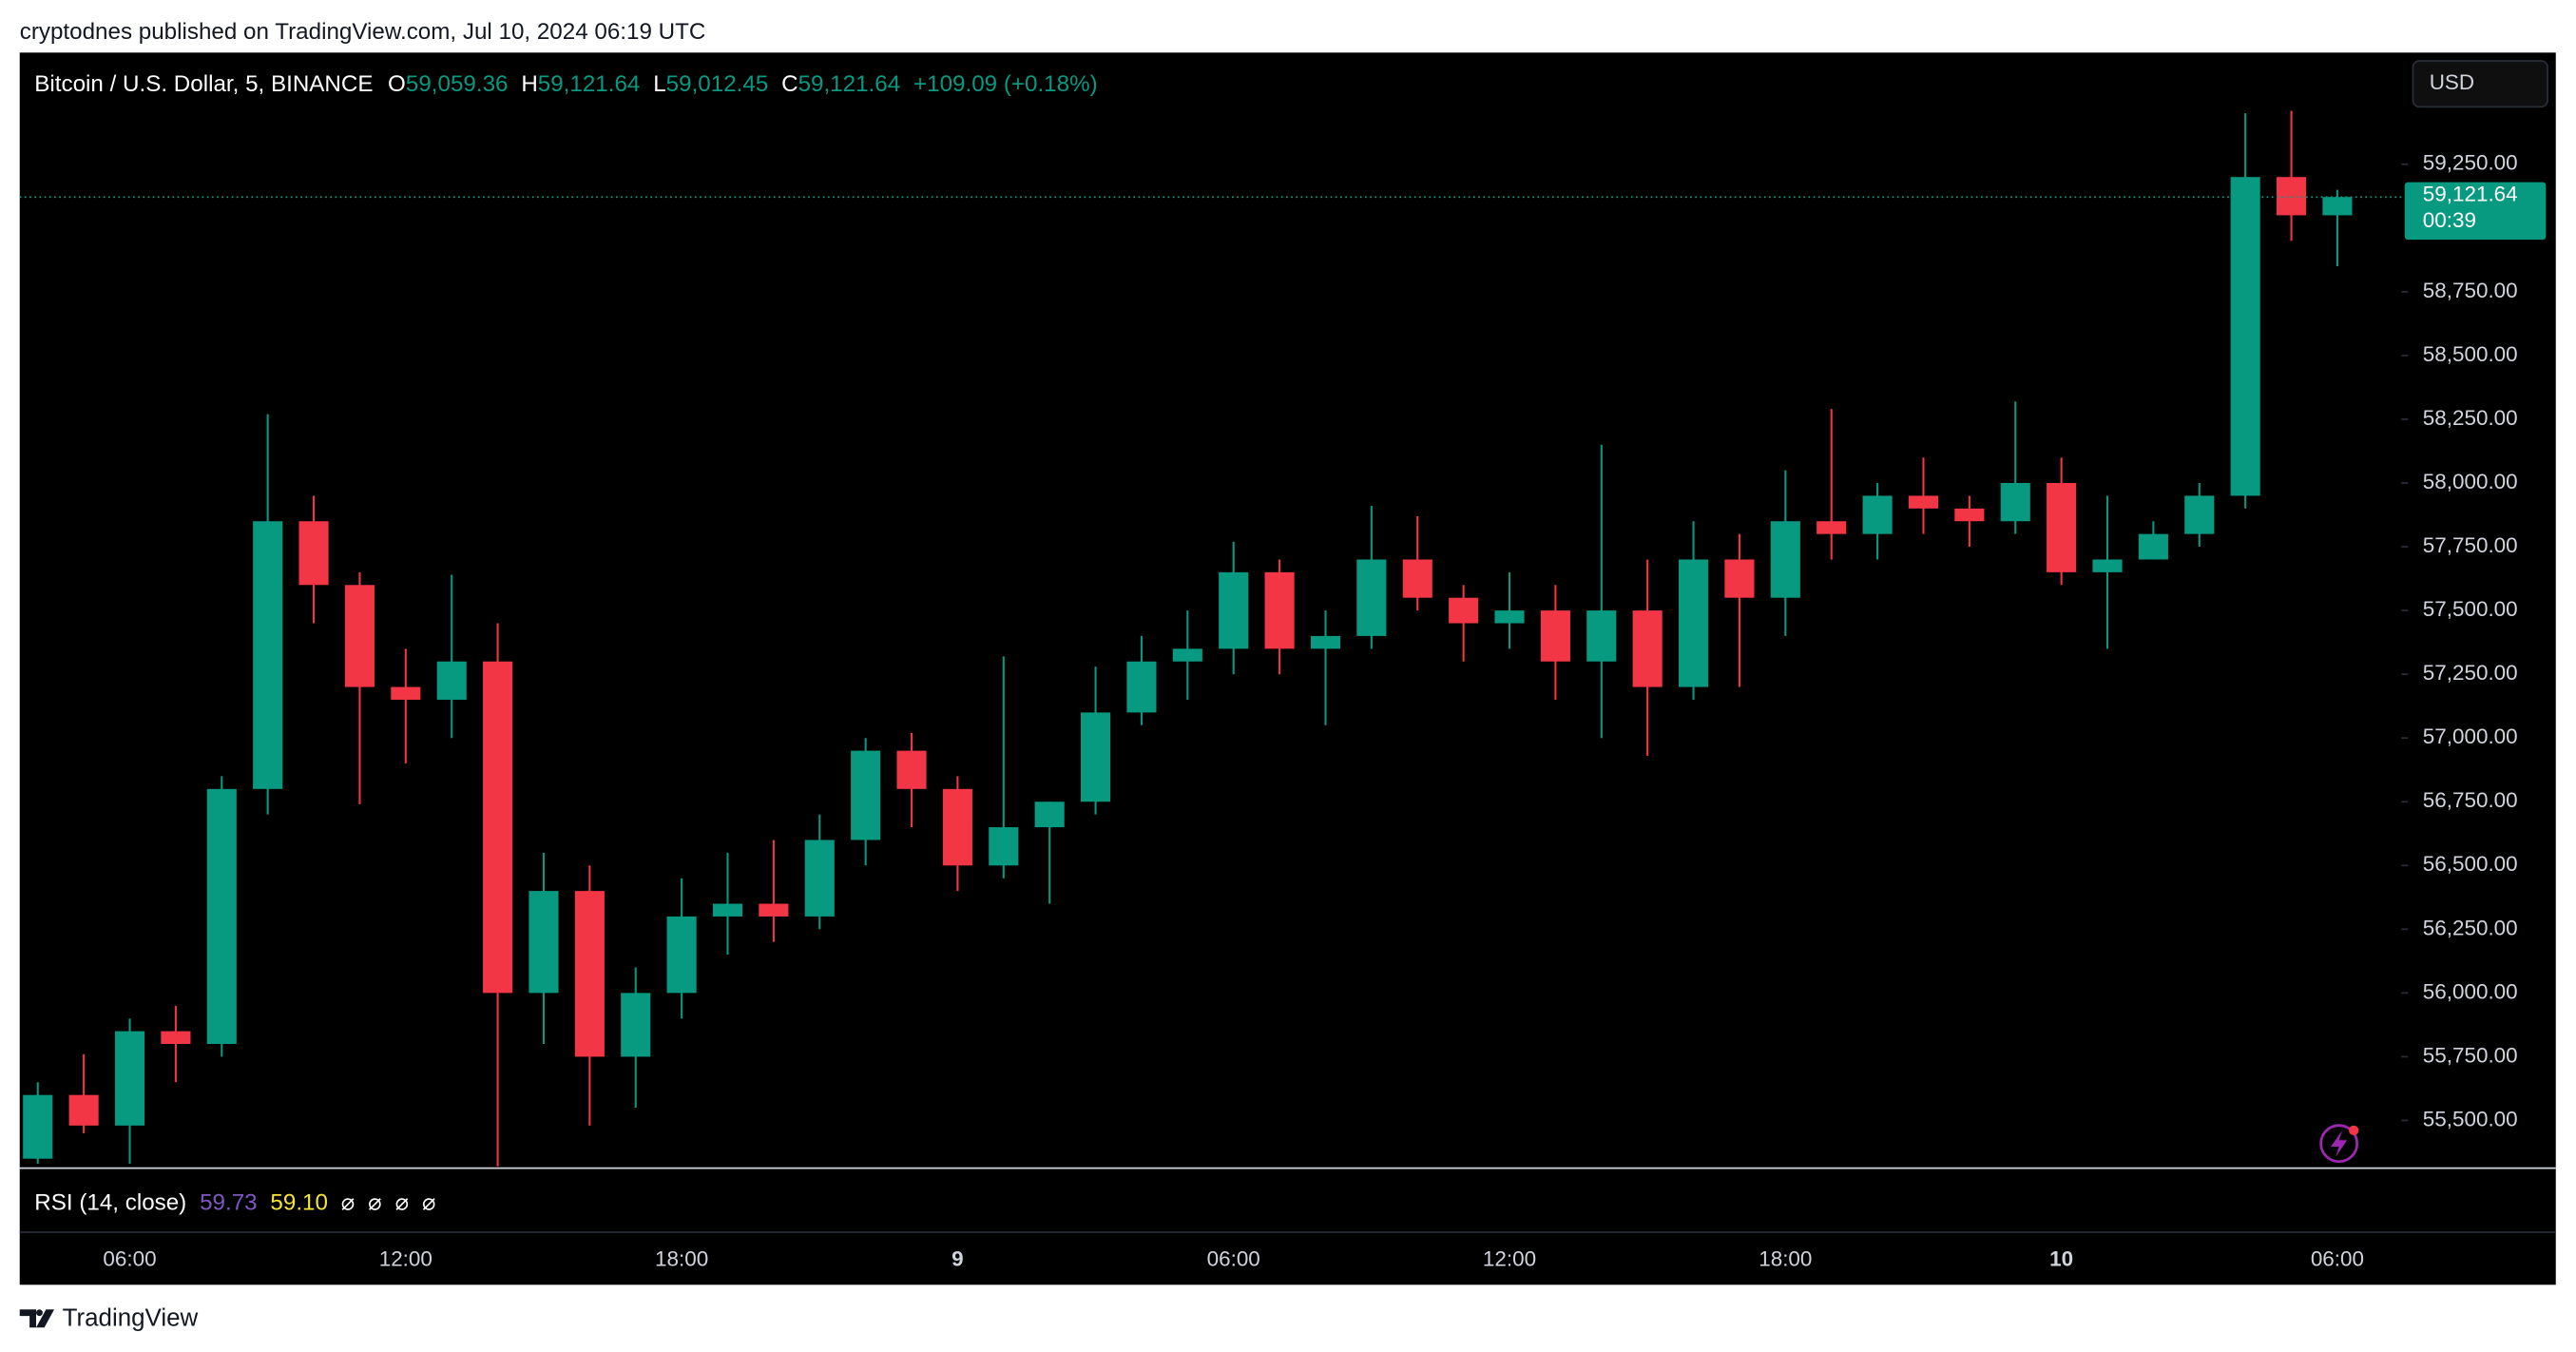  What do you see at coordinates (790, 84) in the screenshot?
I see `ohlc-key: C` at bounding box center [790, 84].